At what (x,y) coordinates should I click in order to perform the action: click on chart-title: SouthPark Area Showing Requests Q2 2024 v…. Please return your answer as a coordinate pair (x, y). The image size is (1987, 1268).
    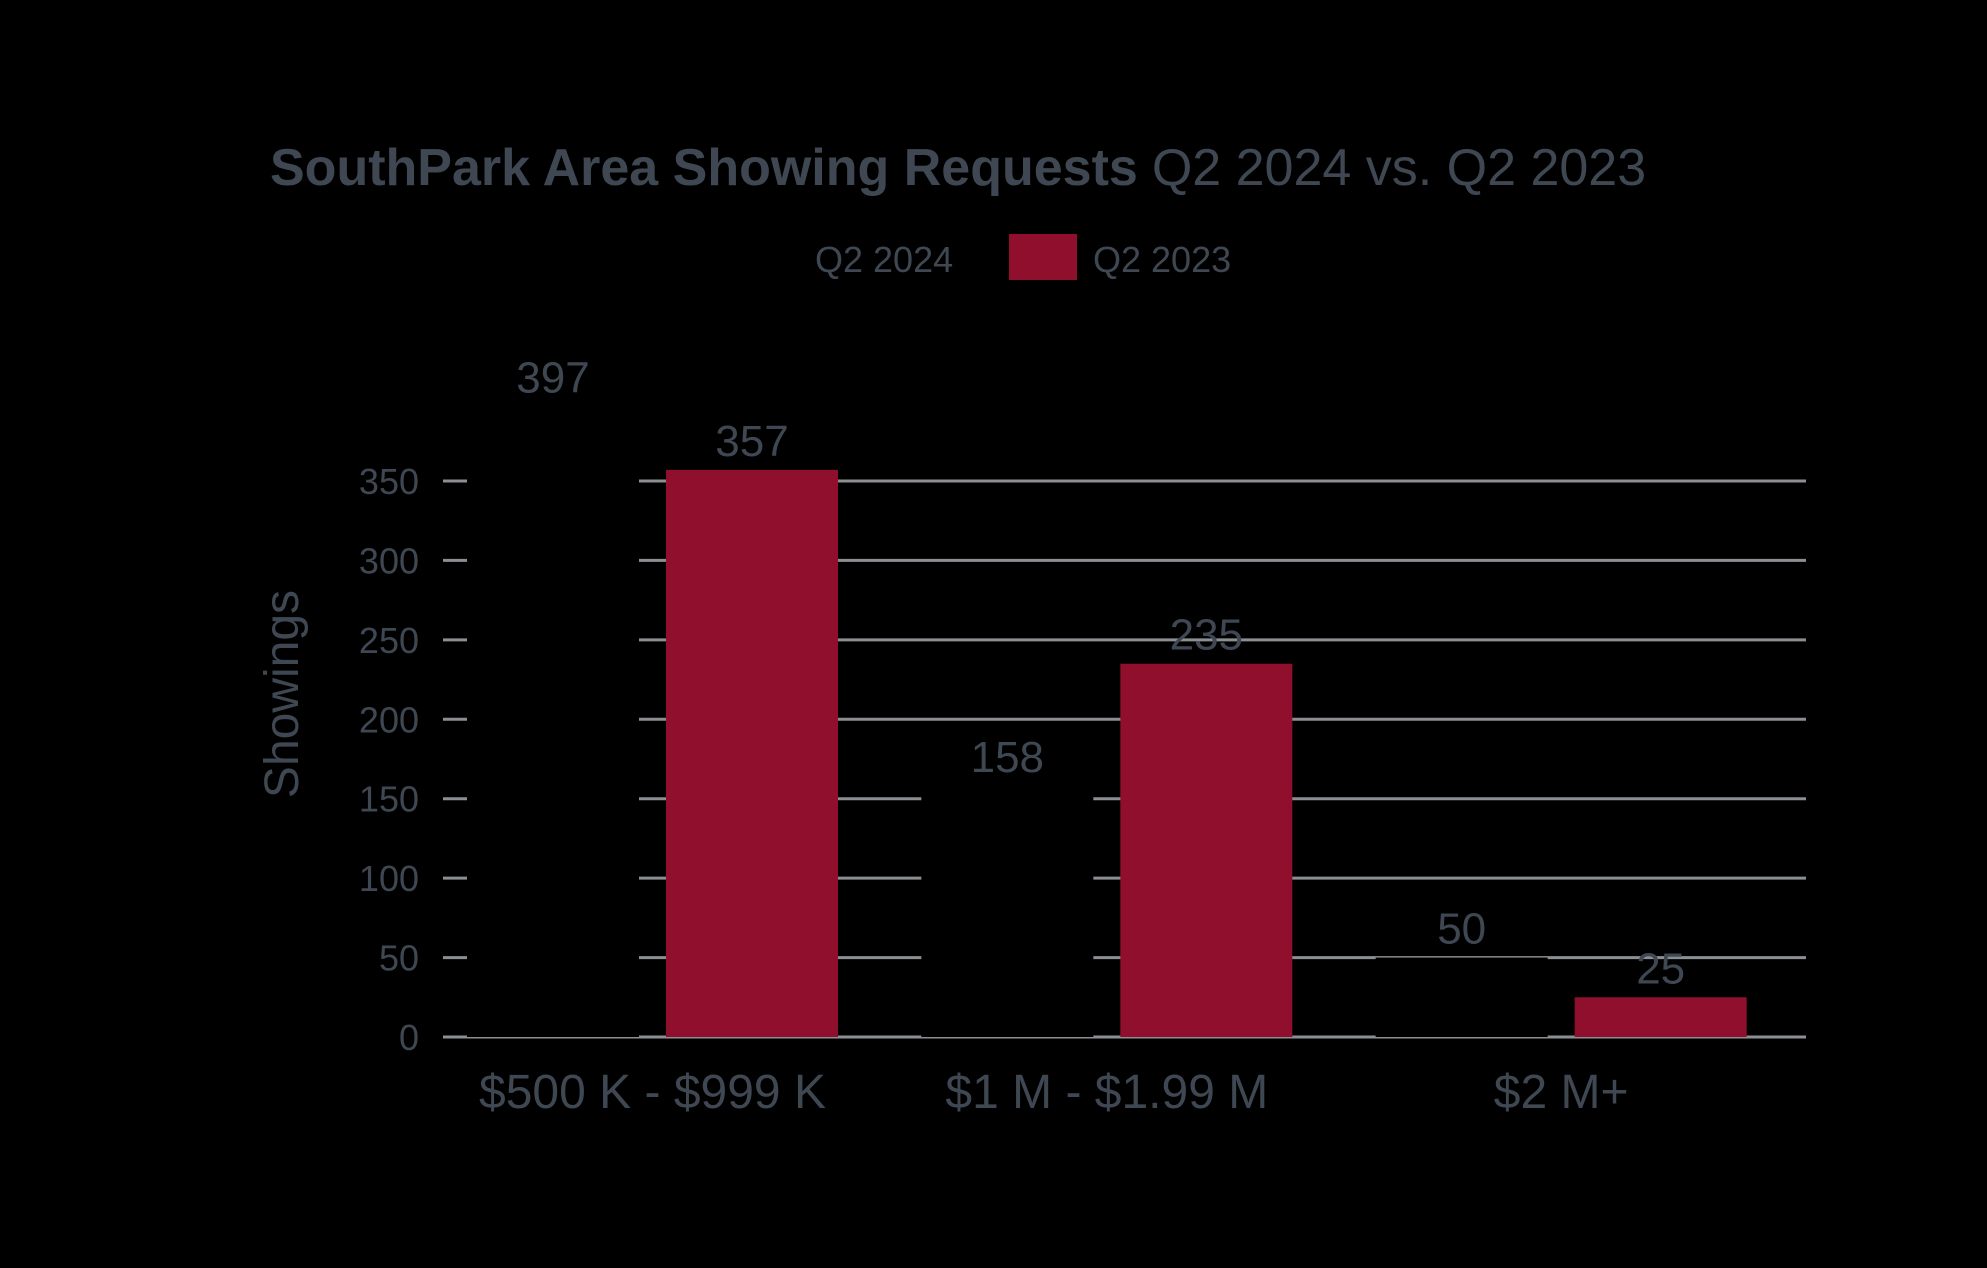
    Looking at the image, I should click on (958, 168).